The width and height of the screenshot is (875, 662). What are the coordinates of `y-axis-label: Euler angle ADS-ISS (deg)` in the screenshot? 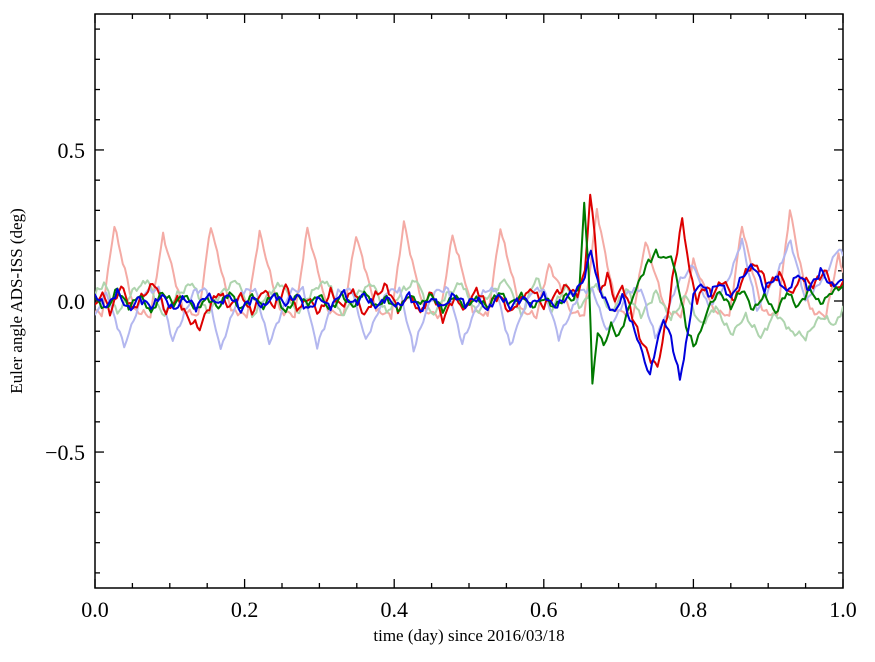 It's located at (16, 301).